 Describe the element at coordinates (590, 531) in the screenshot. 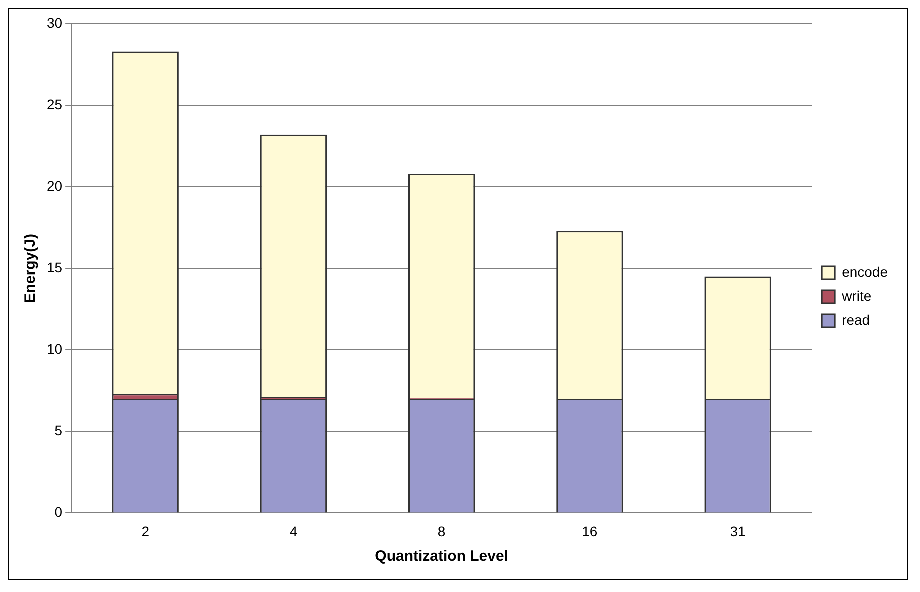

I see `x-tick-label: 16` at that location.